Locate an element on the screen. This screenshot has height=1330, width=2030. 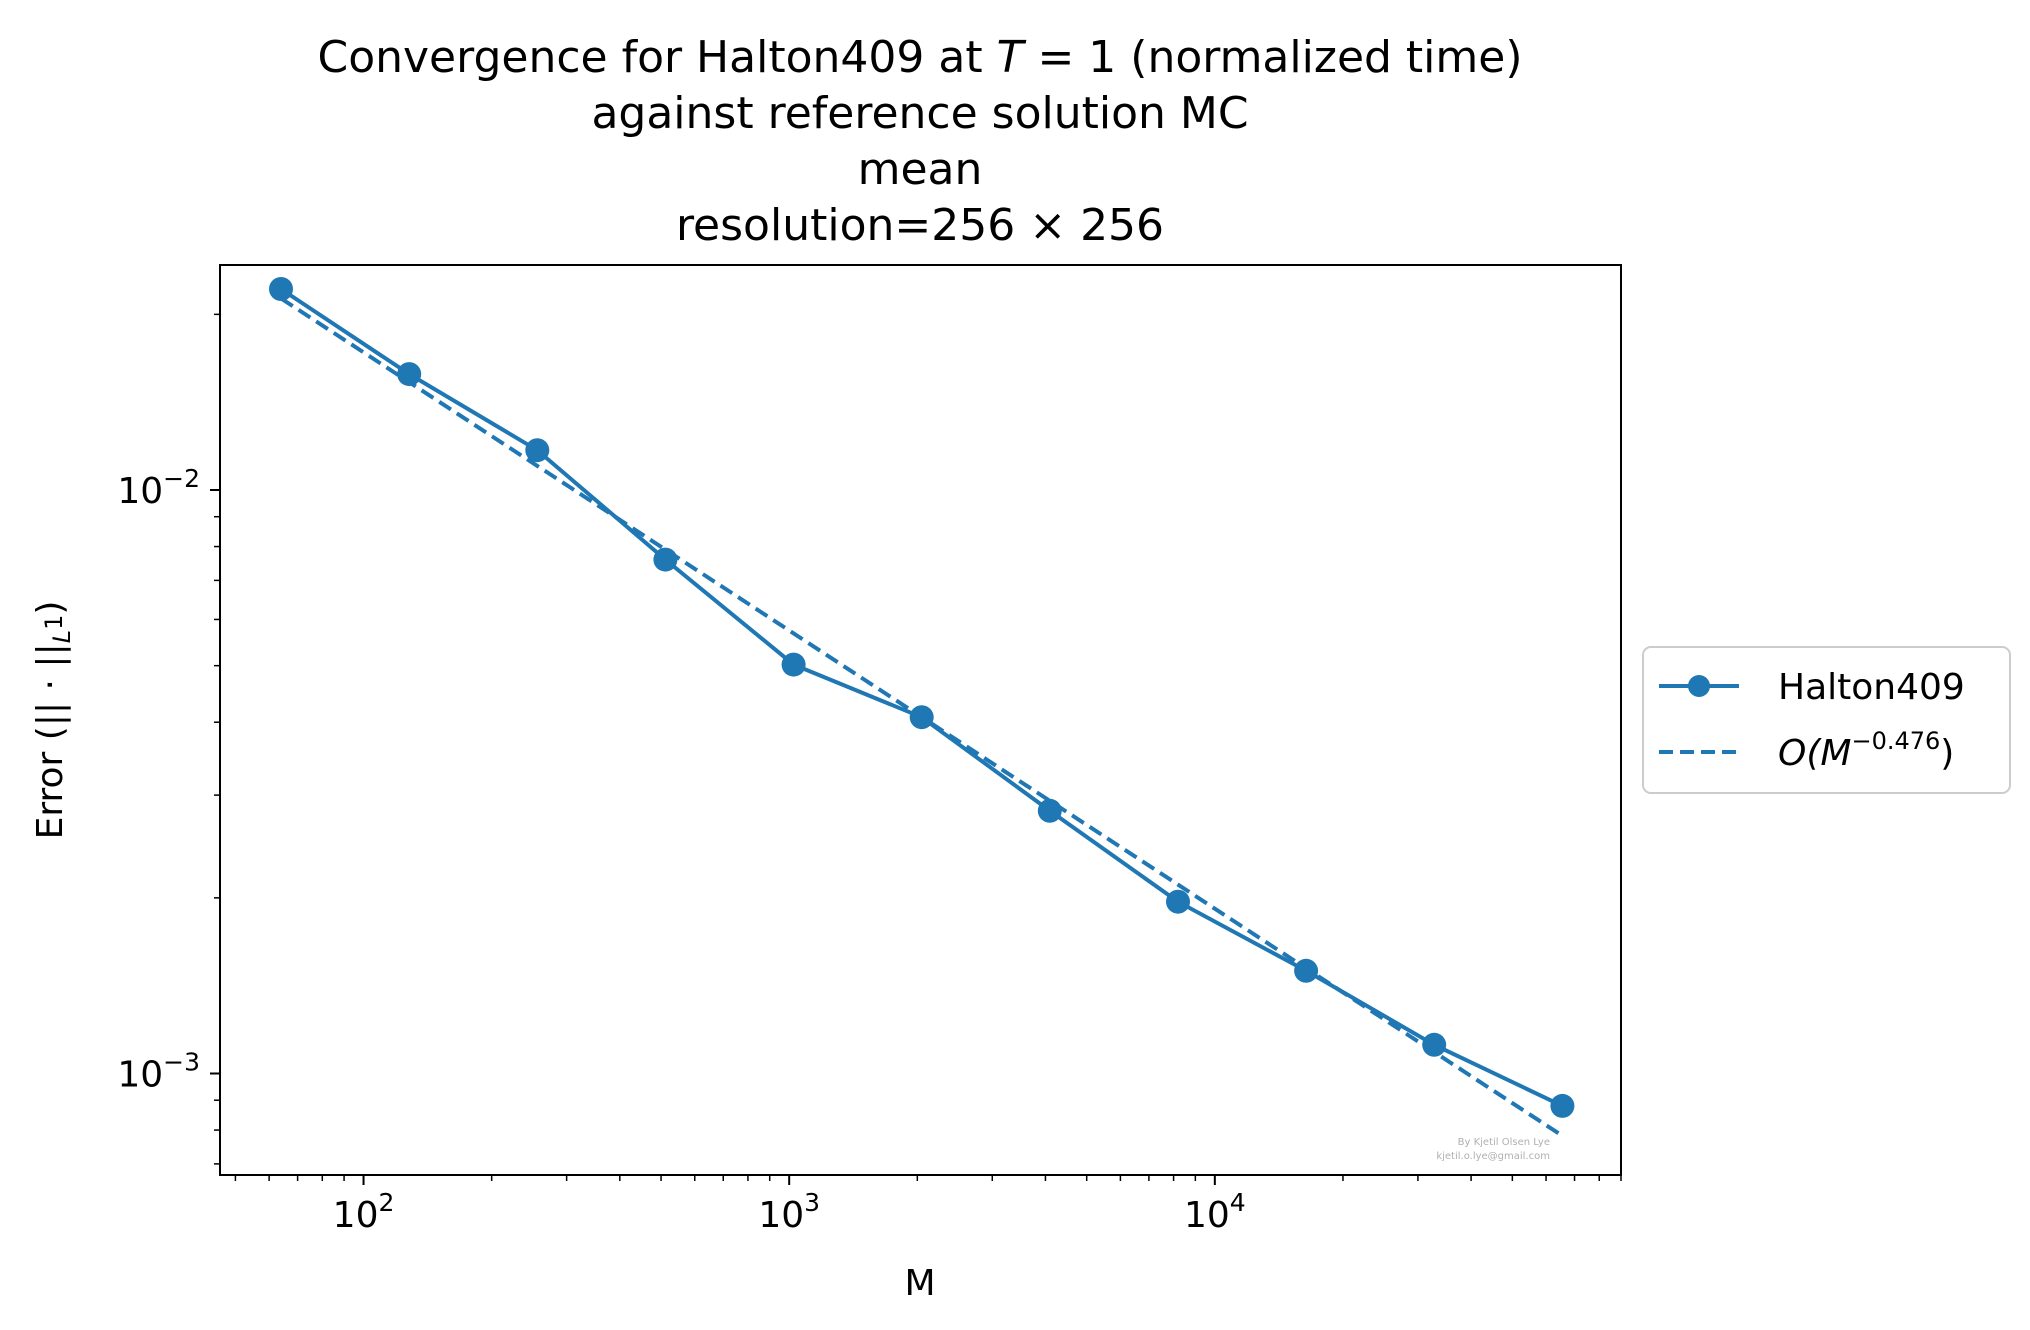
legend-entry-fit: O(M−0.476) is located at coordinates (1806, 750).